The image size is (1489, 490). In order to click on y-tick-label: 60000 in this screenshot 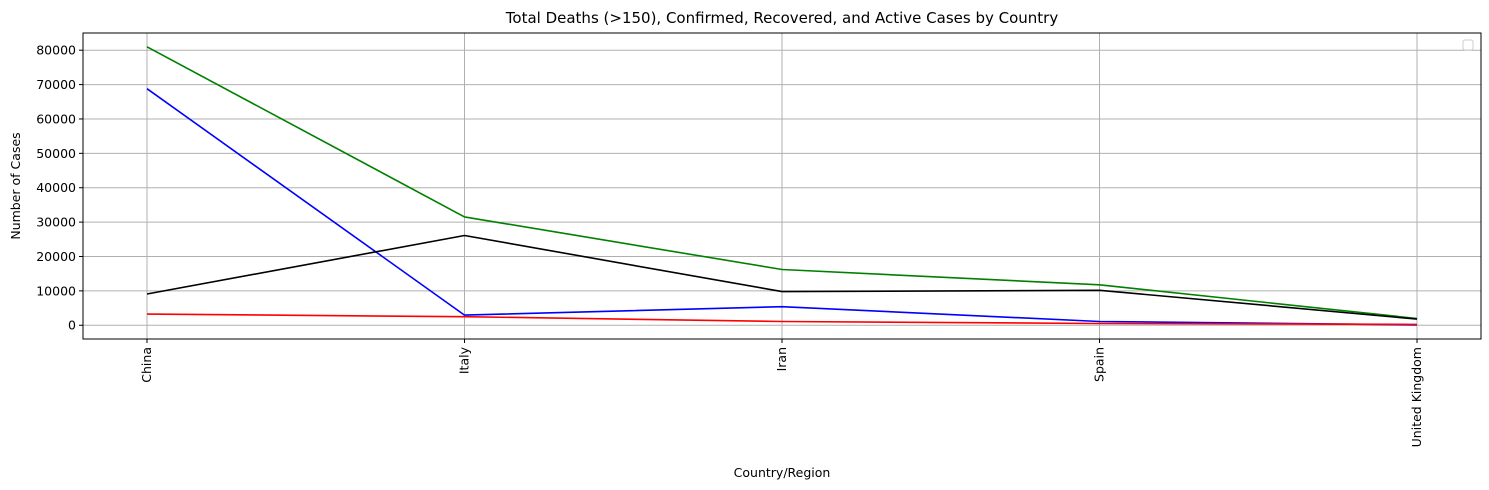, I will do `click(56, 118)`.